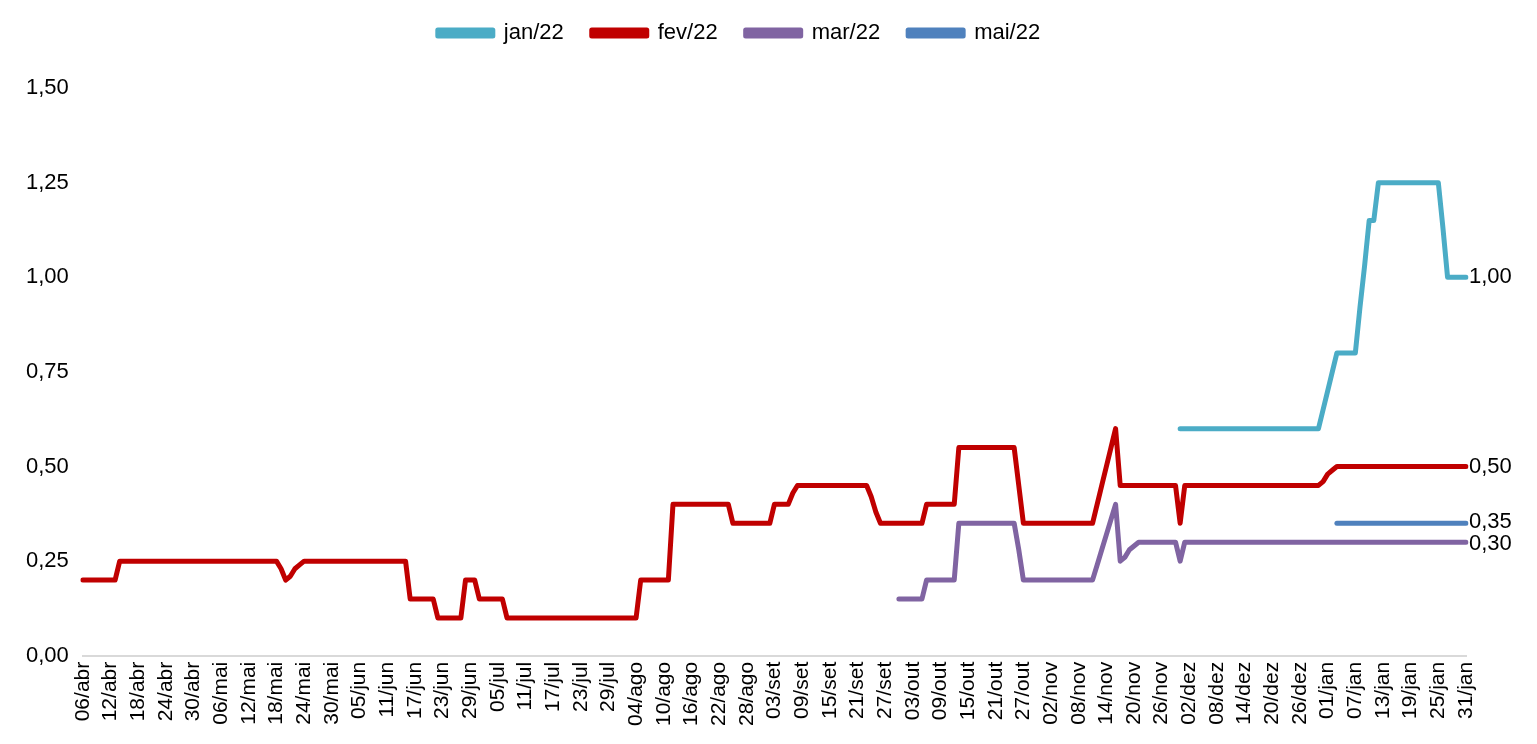  Describe the element at coordinates (773, 690) in the screenshot. I see `x-tick-label: 03/set` at that location.